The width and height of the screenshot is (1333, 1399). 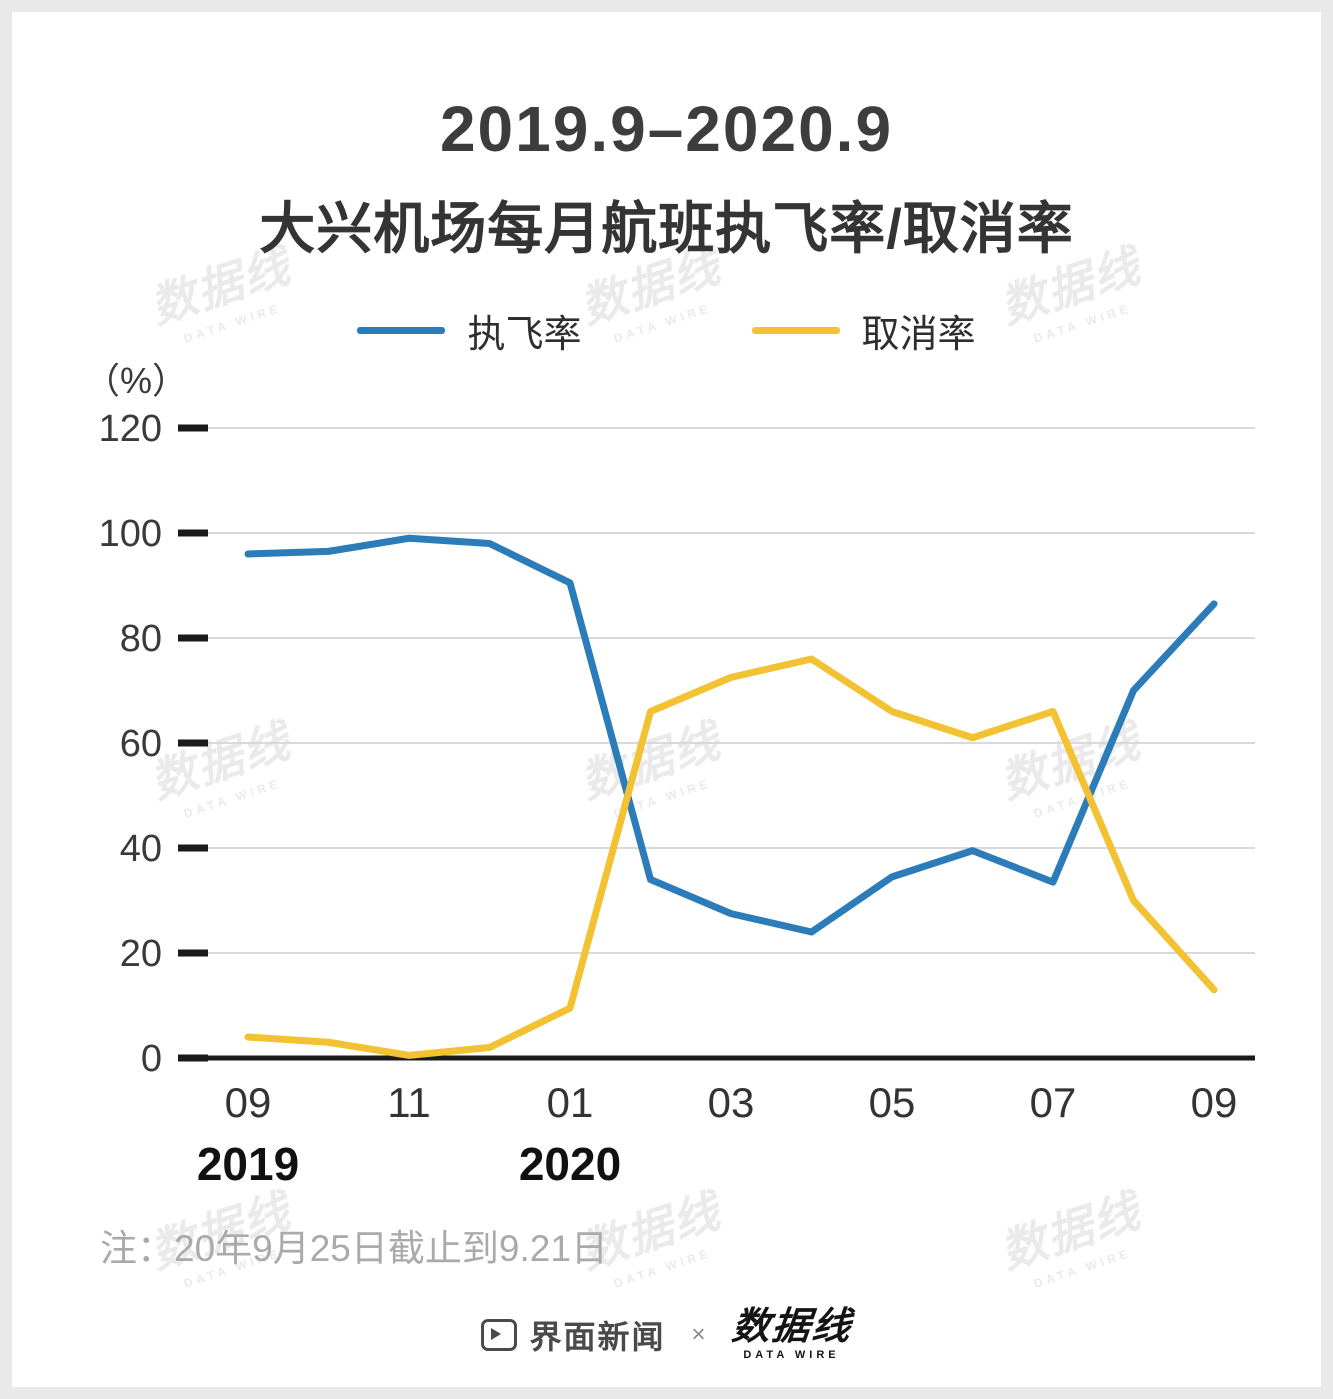 I want to click on title-main: 大兴机场每月航班执飞率/取消率, so click(x=666, y=228).